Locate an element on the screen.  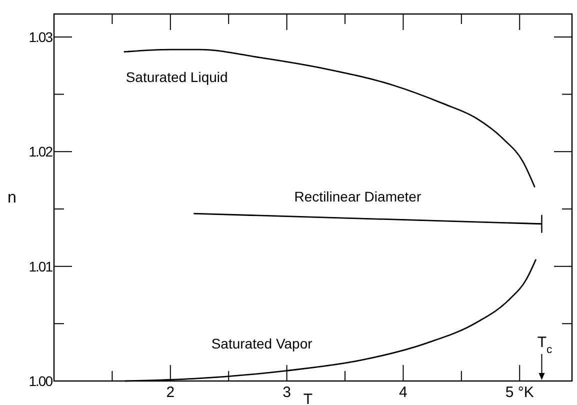
x-tick-label: 4 is located at coordinates (403, 392).